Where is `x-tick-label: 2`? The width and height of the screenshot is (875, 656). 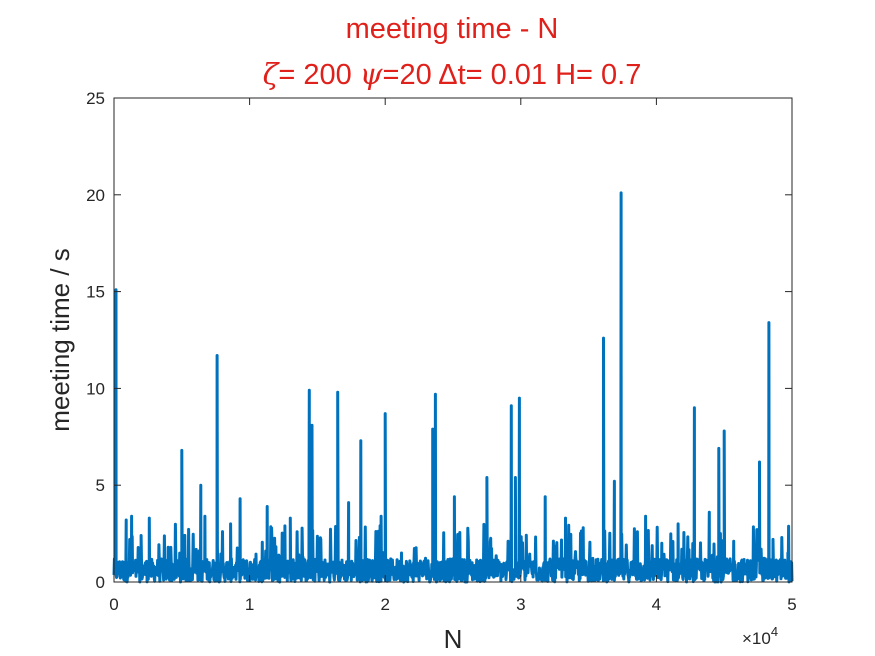
x-tick-label: 2 is located at coordinates (384, 604).